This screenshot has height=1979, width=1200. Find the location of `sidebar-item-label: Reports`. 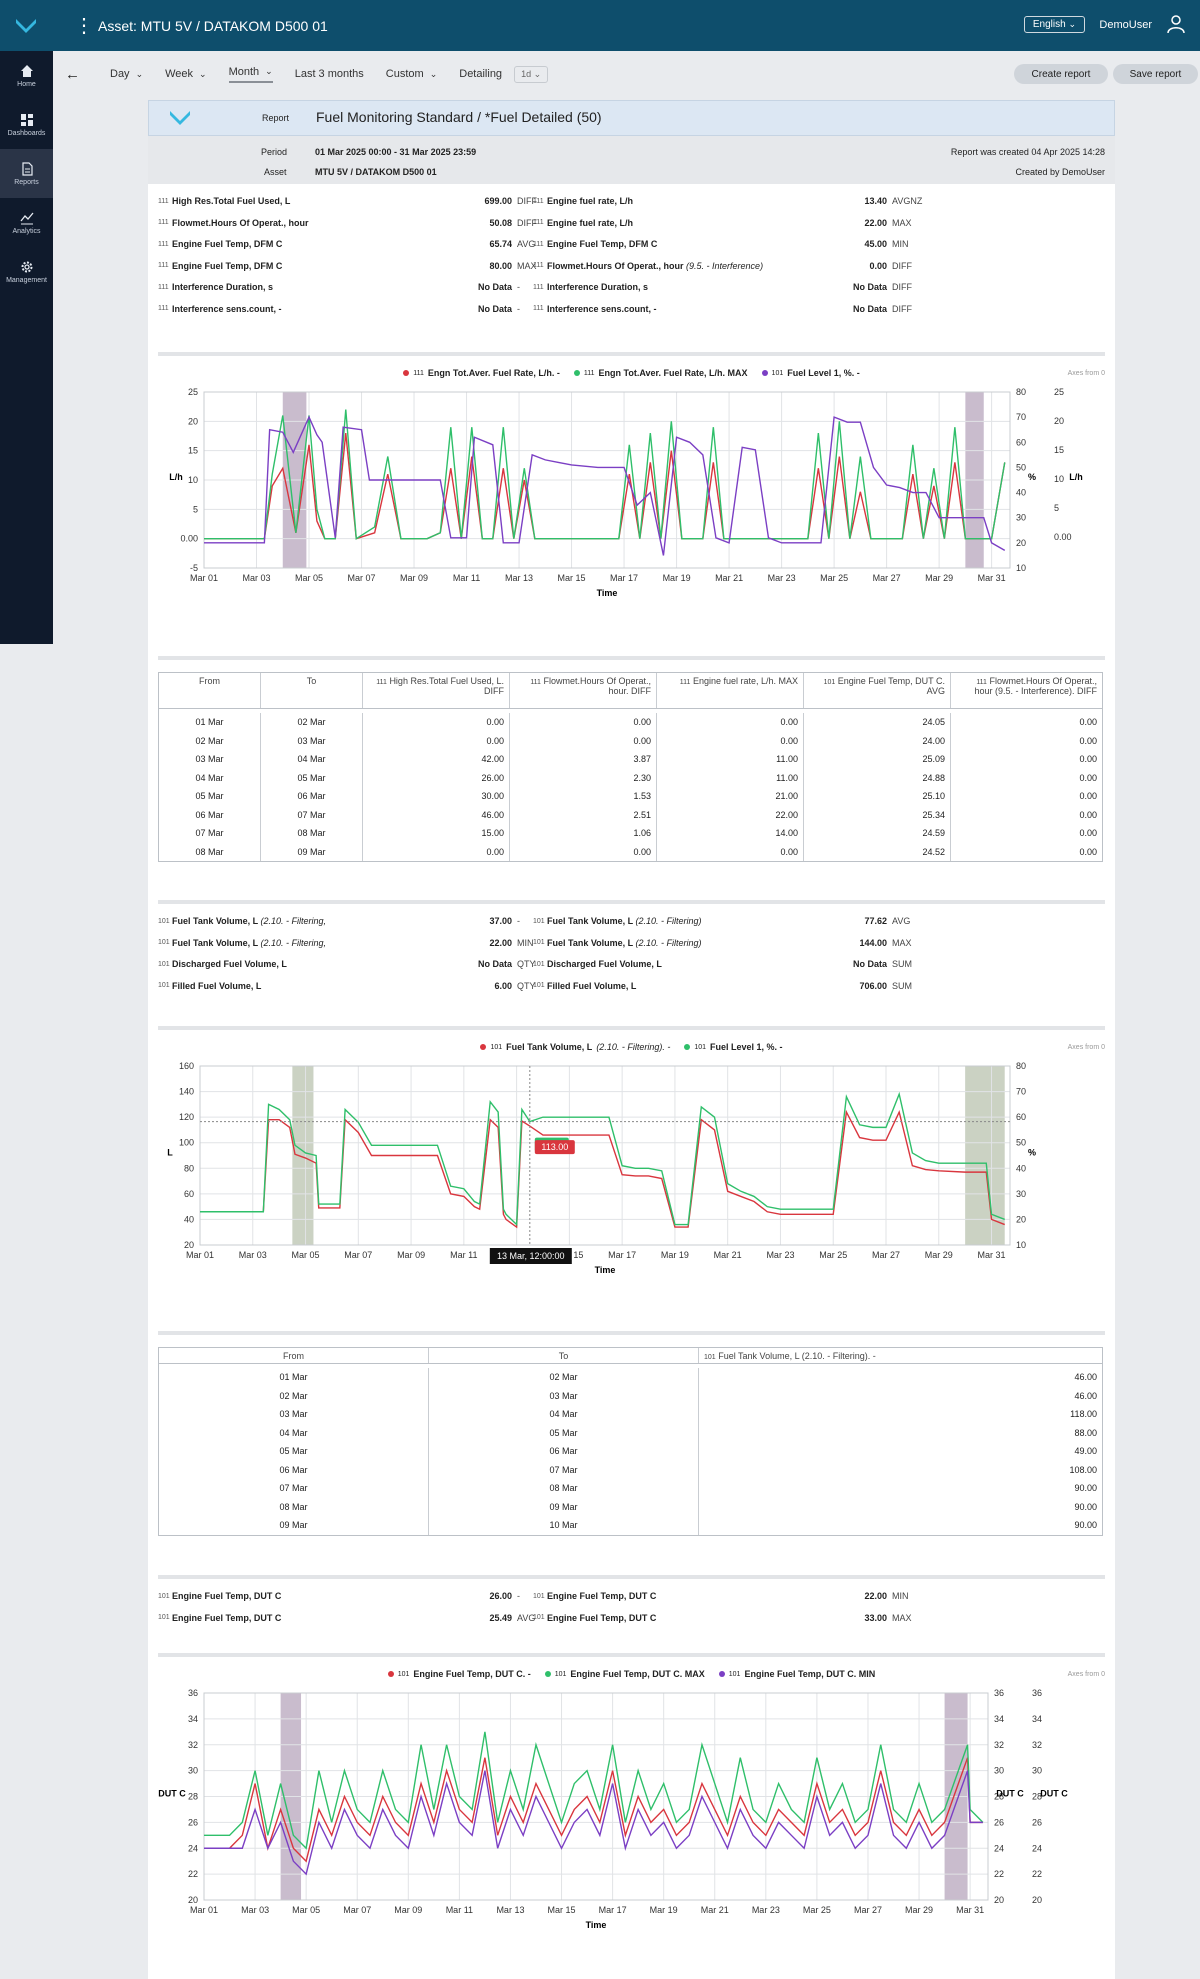

sidebar-item-label: Reports is located at coordinates (26, 182).